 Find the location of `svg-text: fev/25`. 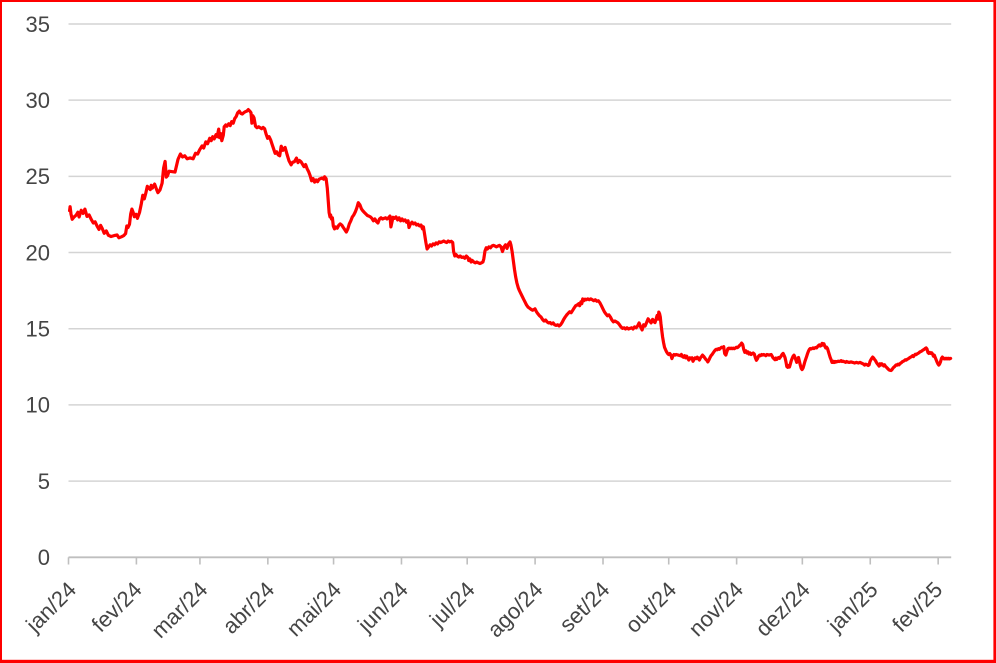

svg-text: fev/25 is located at coordinates (917, 607).